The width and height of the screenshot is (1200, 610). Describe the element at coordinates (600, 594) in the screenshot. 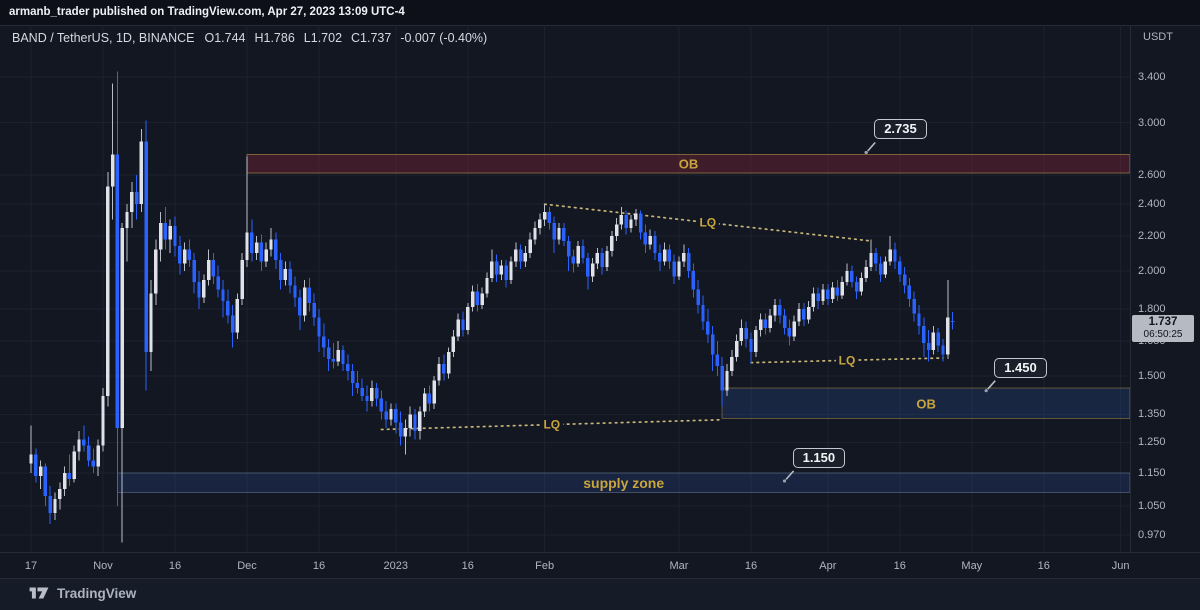

I see `footer-bar: TradingView` at that location.